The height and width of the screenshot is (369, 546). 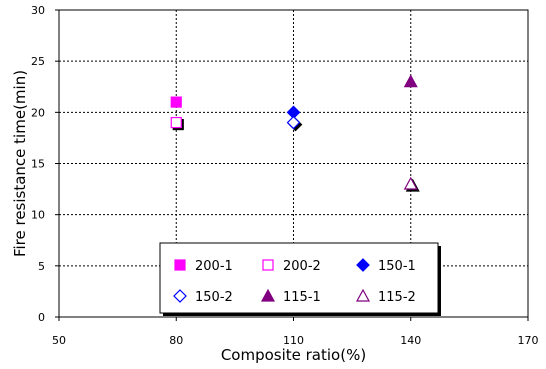 I want to click on legend-label-150-1: 150-1, so click(x=397, y=266).